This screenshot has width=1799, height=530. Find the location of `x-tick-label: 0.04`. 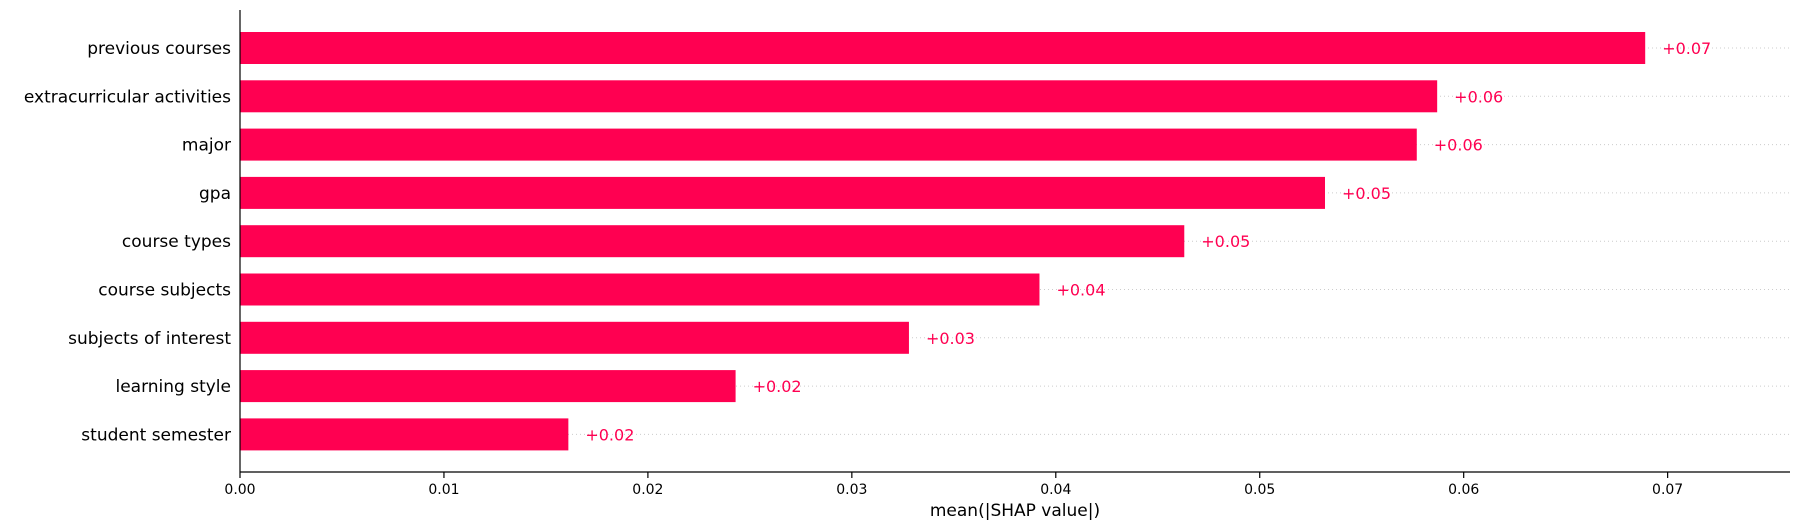

x-tick-label: 0.04 is located at coordinates (1055, 490).